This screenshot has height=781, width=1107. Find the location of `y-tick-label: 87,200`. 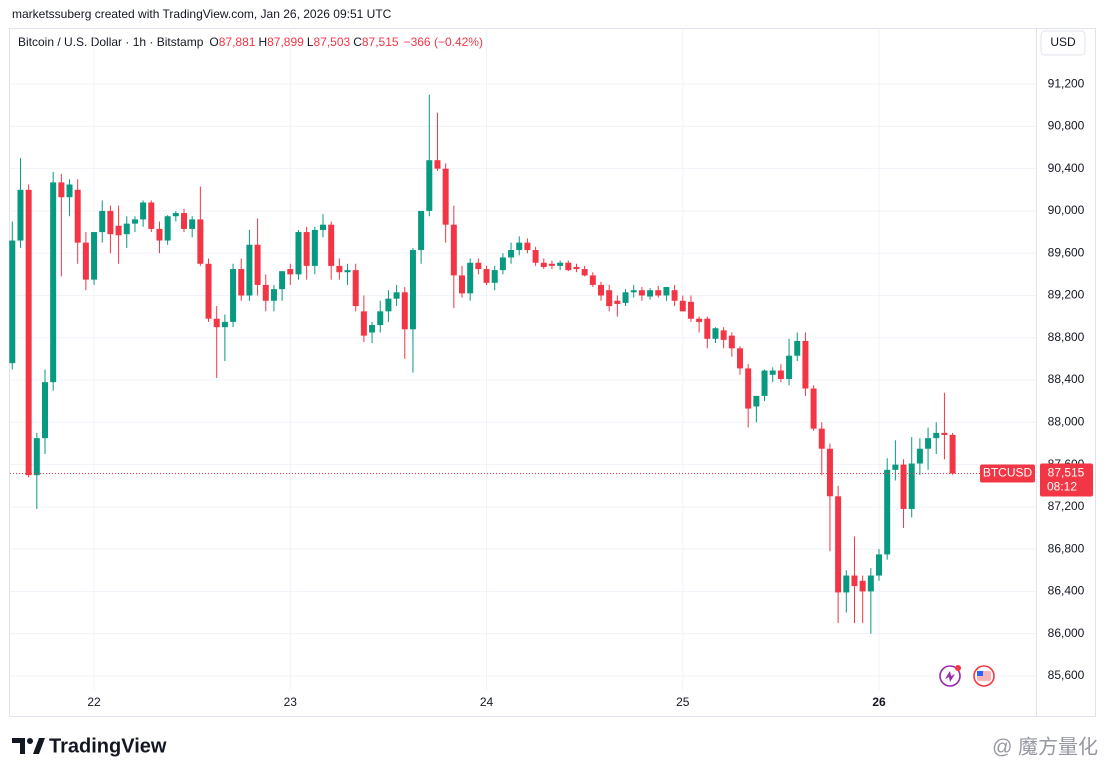

y-tick-label: 87,200 is located at coordinates (1066, 506).